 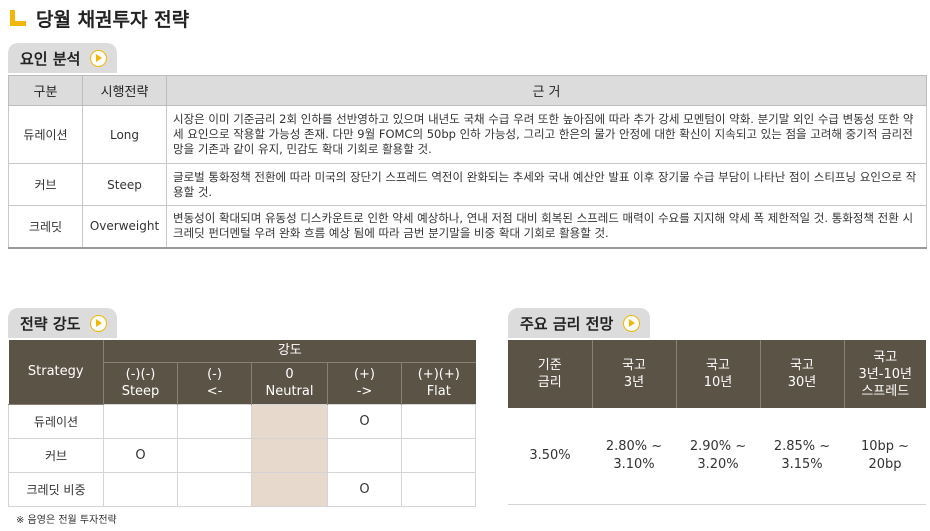 I want to click on row-category: 크레딧, so click(x=45, y=227).